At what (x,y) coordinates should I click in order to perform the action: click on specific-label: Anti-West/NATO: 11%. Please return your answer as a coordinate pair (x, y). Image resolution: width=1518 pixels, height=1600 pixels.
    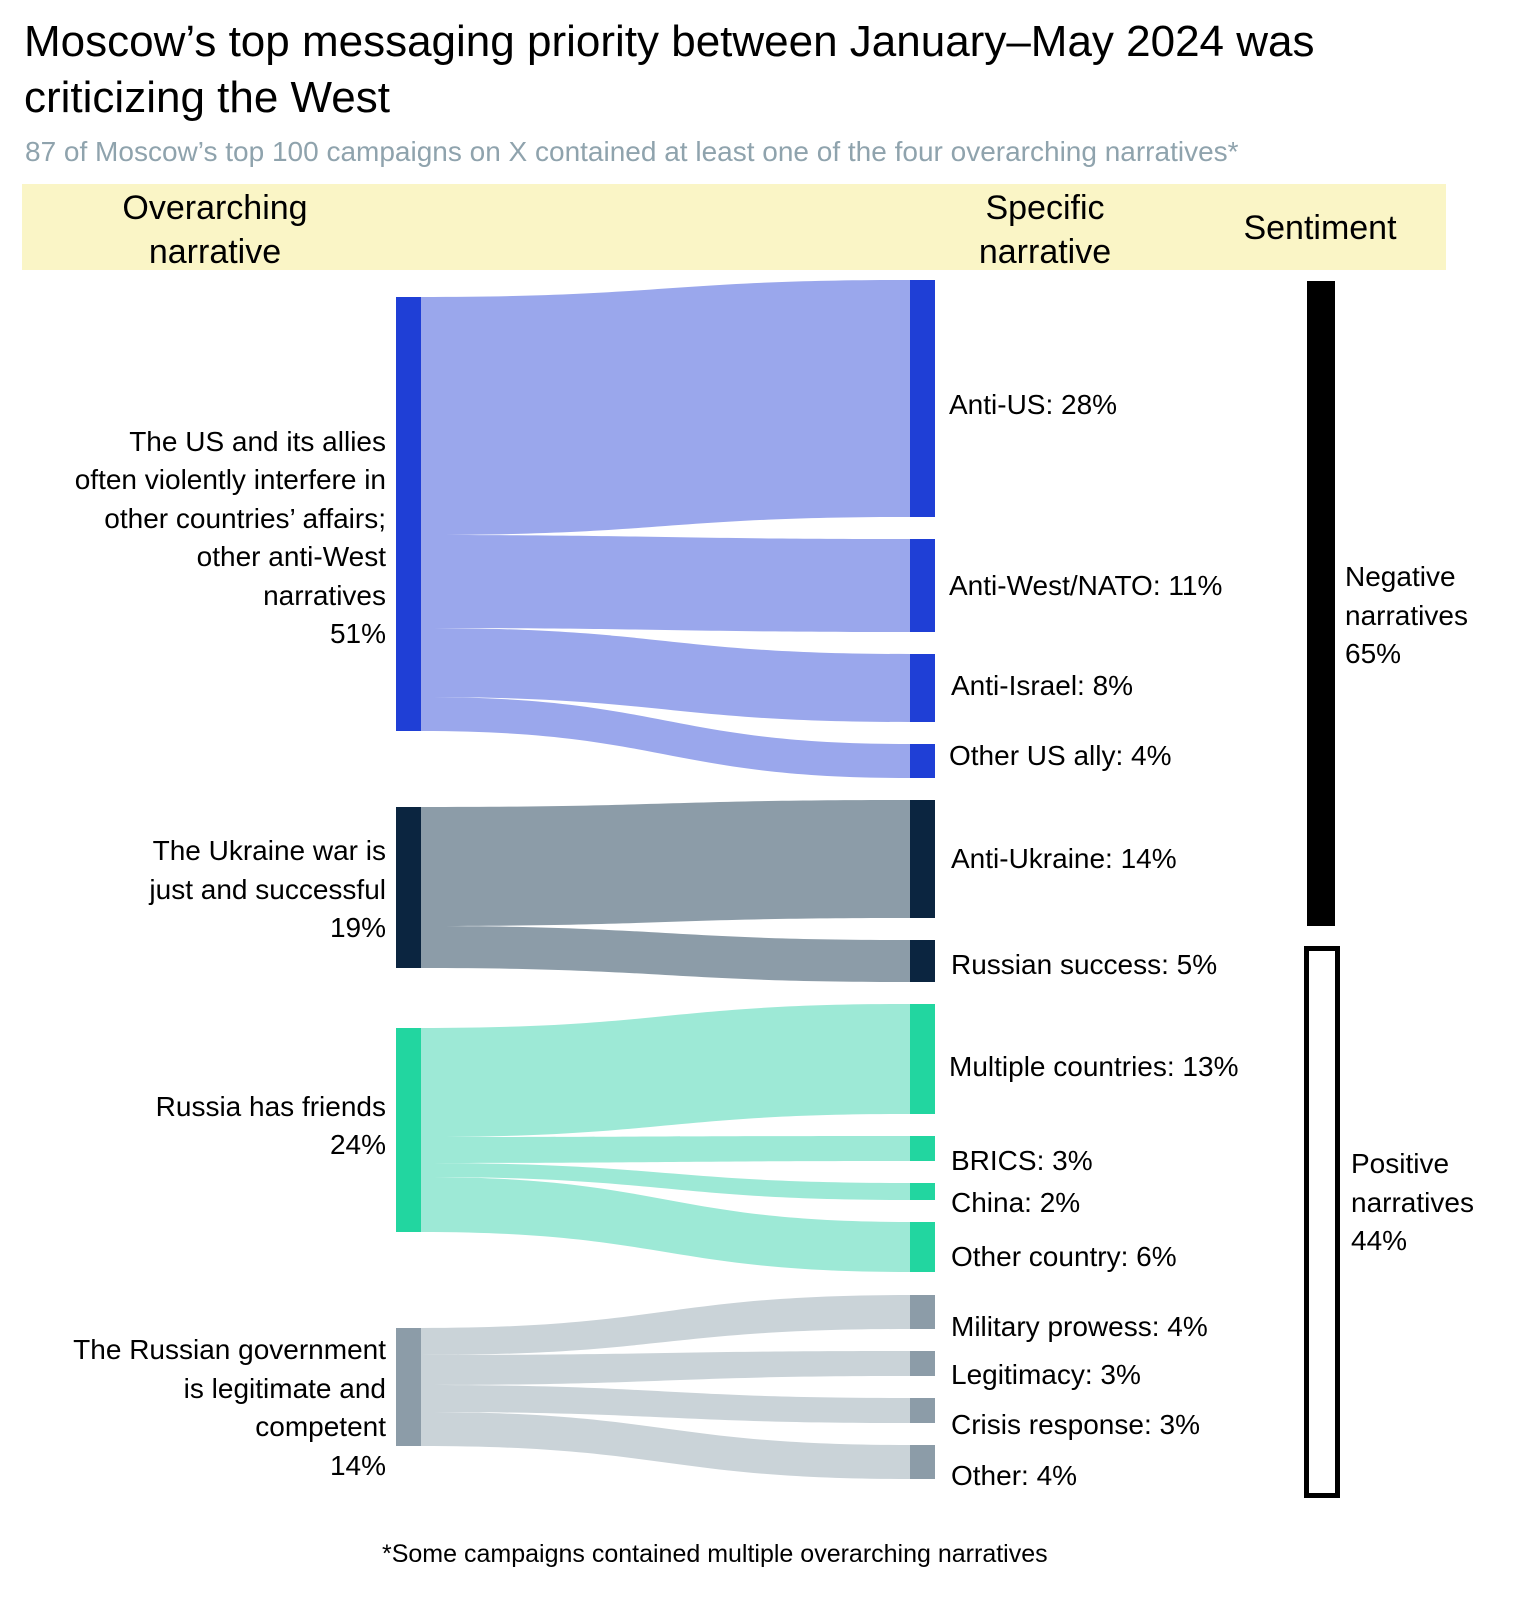
    Looking at the image, I should click on (1086, 585).